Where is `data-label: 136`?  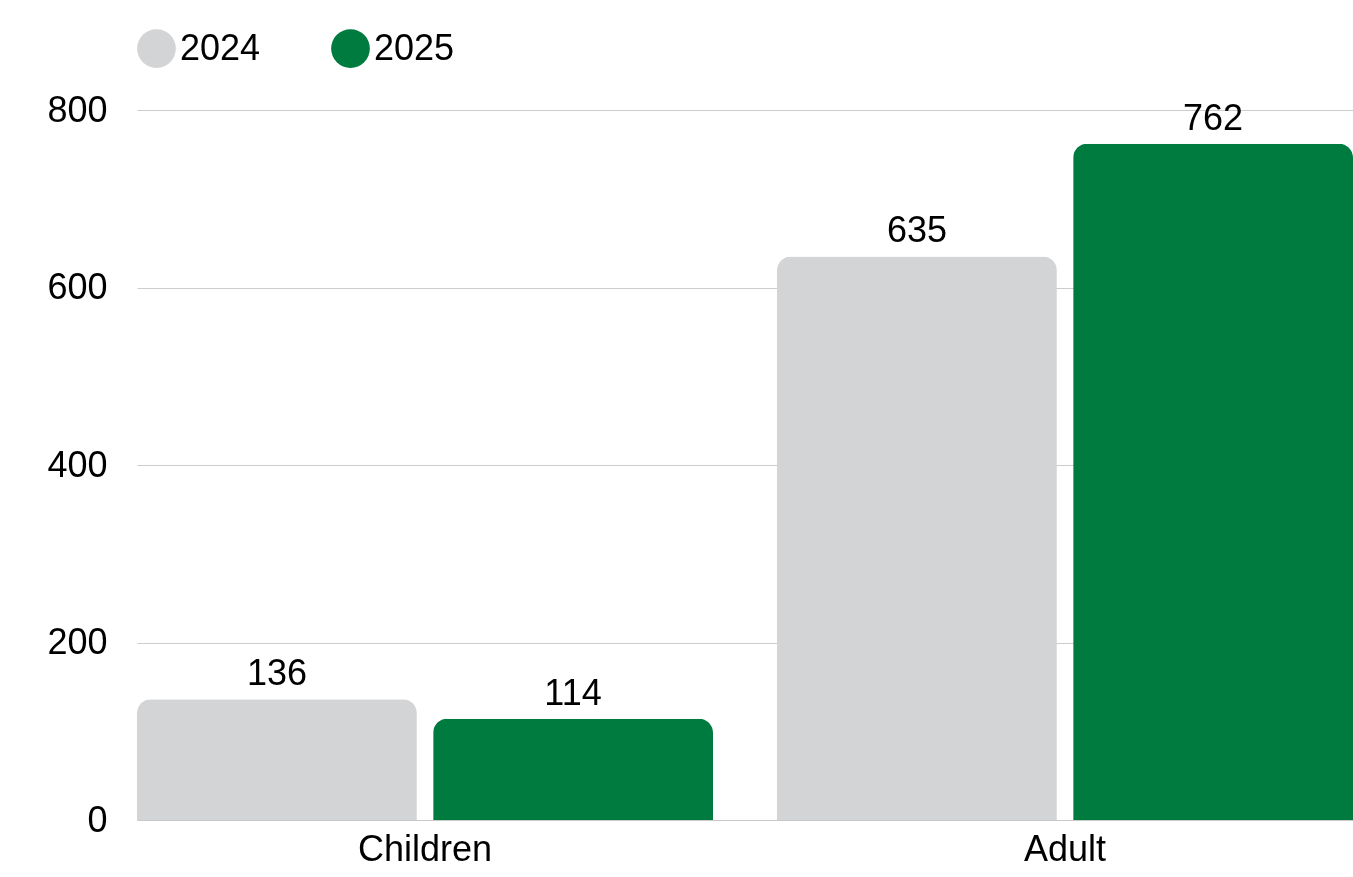
data-label: 136 is located at coordinates (276, 673).